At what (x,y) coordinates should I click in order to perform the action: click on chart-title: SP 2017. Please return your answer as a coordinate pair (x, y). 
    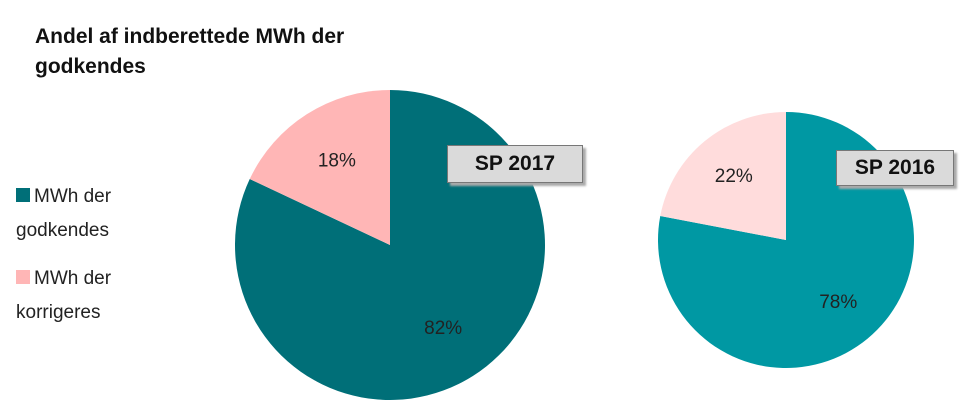
    Looking at the image, I should click on (515, 164).